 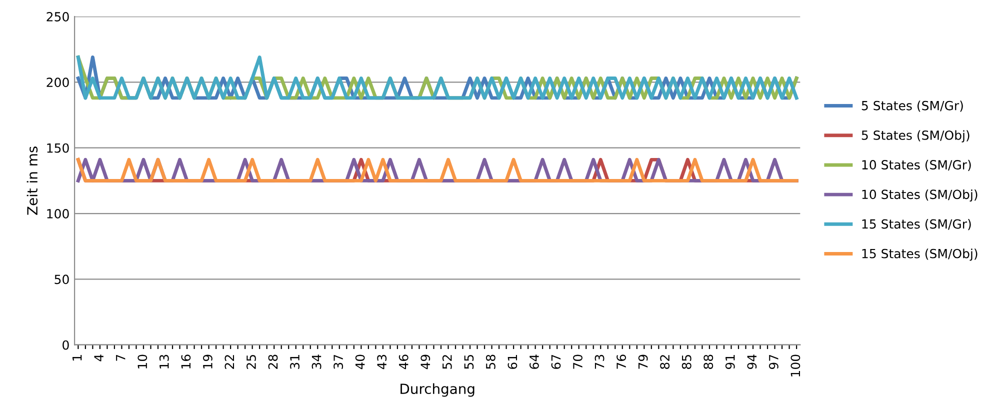 I want to click on y-tick-label: 0, so click(x=65, y=345).